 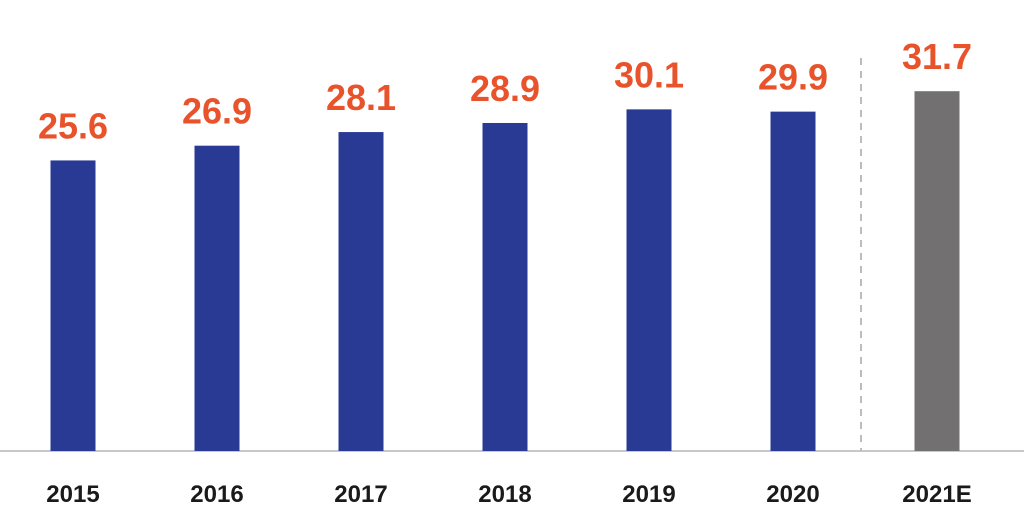 What do you see at coordinates (505, 287) in the screenshot?
I see `bar-2018` at bounding box center [505, 287].